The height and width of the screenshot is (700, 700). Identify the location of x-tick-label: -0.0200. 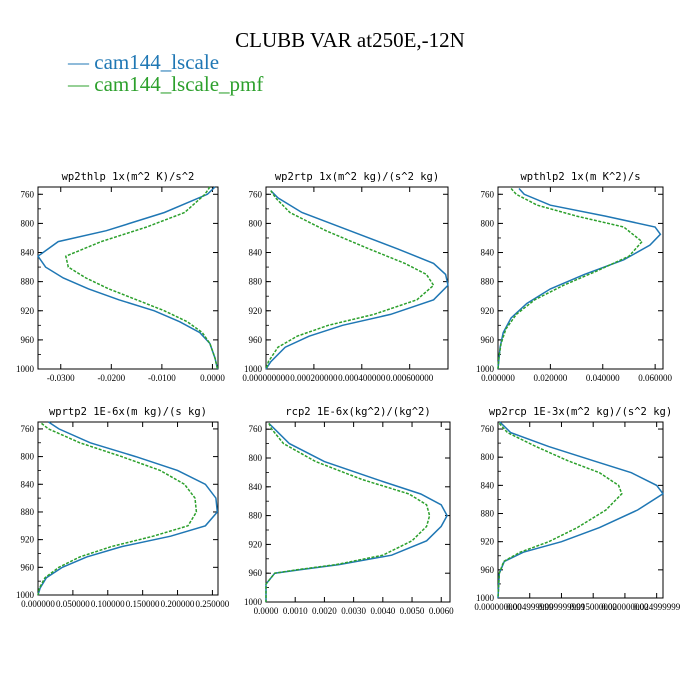
(111, 378).